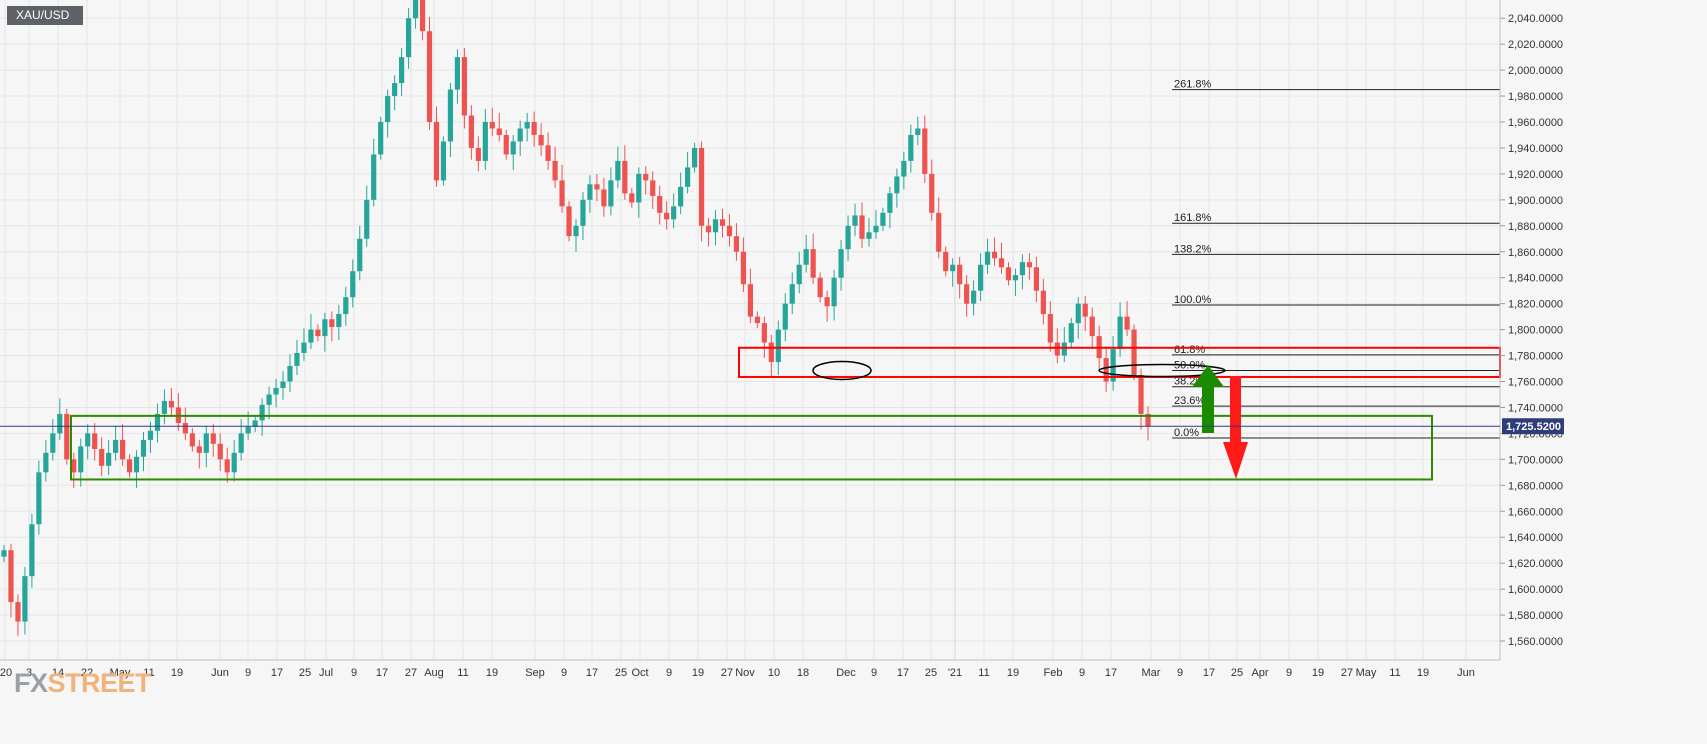 The width and height of the screenshot is (1707, 744). Describe the element at coordinates (535, 673) in the screenshot. I see `x-tick-label: Sep` at that location.